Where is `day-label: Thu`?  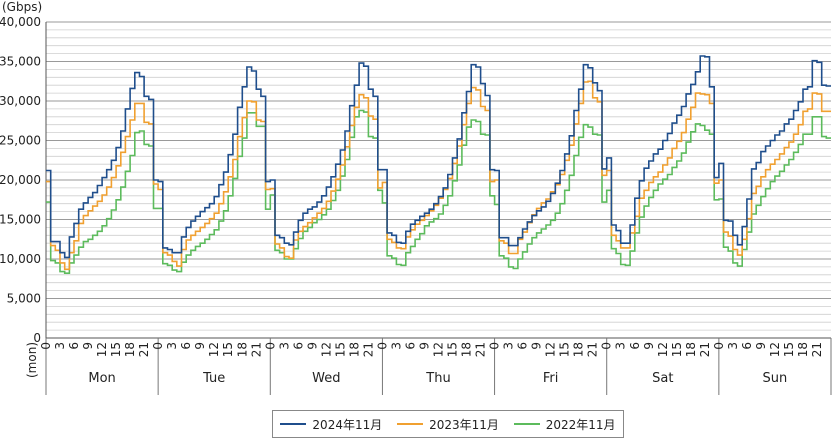 day-label: Thu is located at coordinates (437, 378).